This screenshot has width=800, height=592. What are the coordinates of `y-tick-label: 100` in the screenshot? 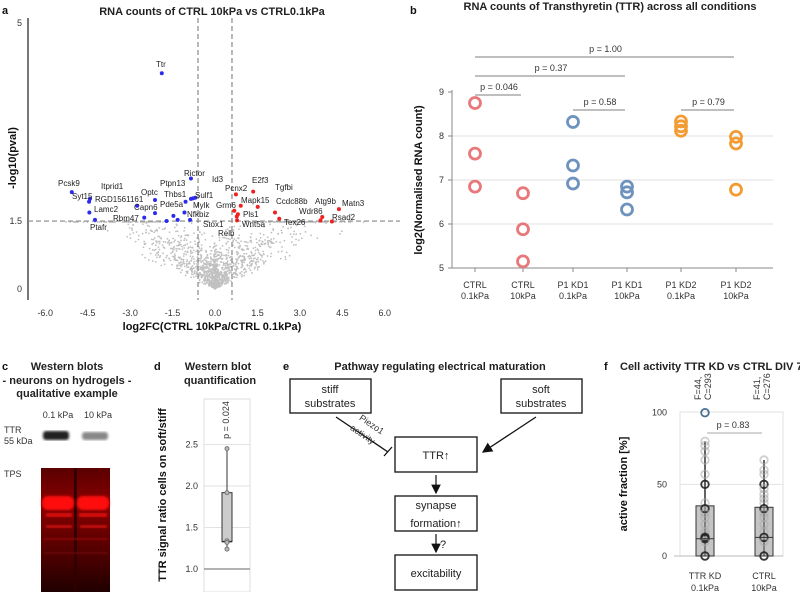 It's located at (659, 413).